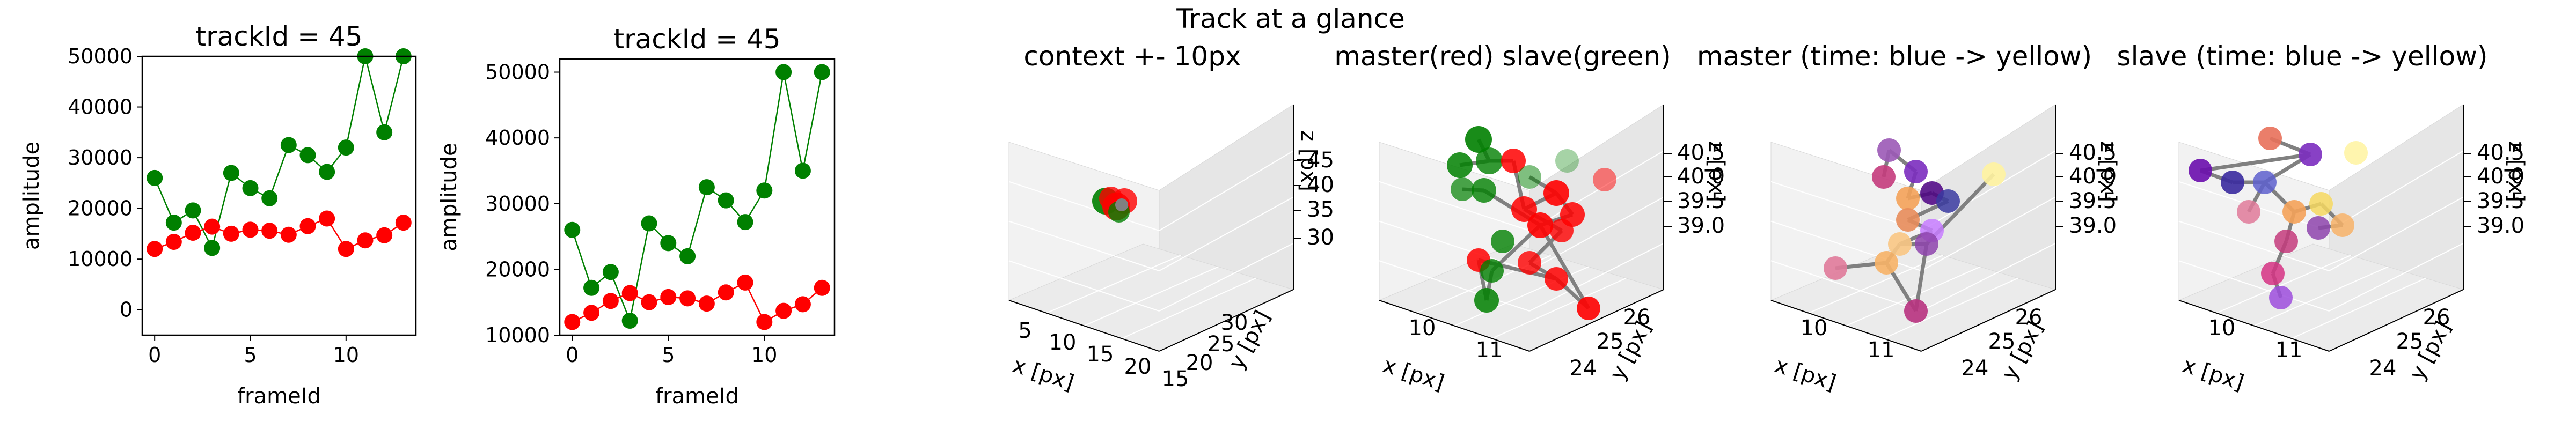  Describe the element at coordinates (100, 208) in the screenshot. I see `y-tick-label: 20000` at that location.